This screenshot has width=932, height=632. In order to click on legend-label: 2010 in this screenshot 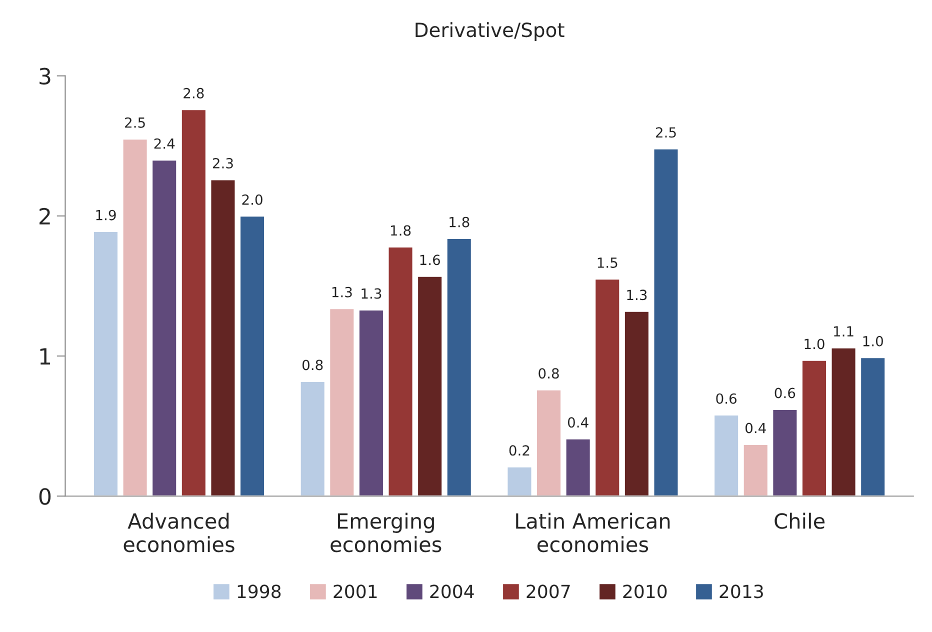, I will do `click(645, 591)`.